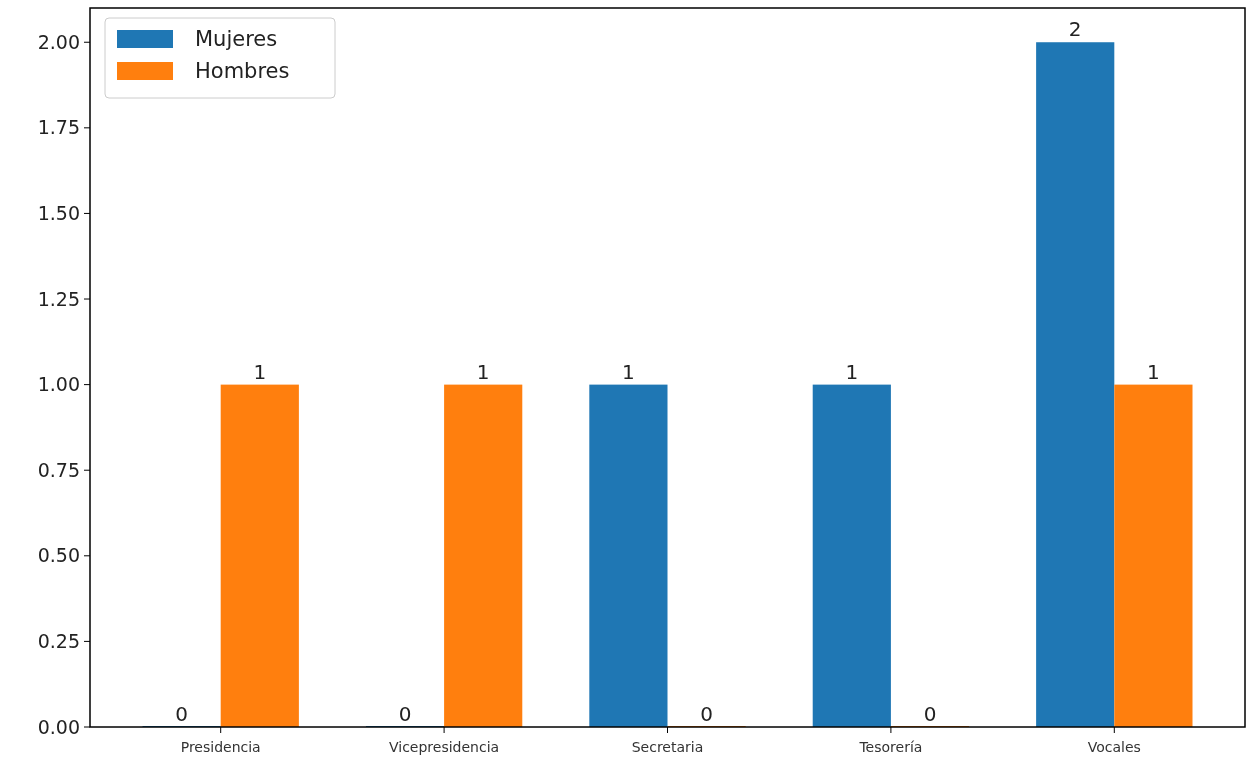  I want to click on x-tick-label: Tesorería, so click(890, 747).